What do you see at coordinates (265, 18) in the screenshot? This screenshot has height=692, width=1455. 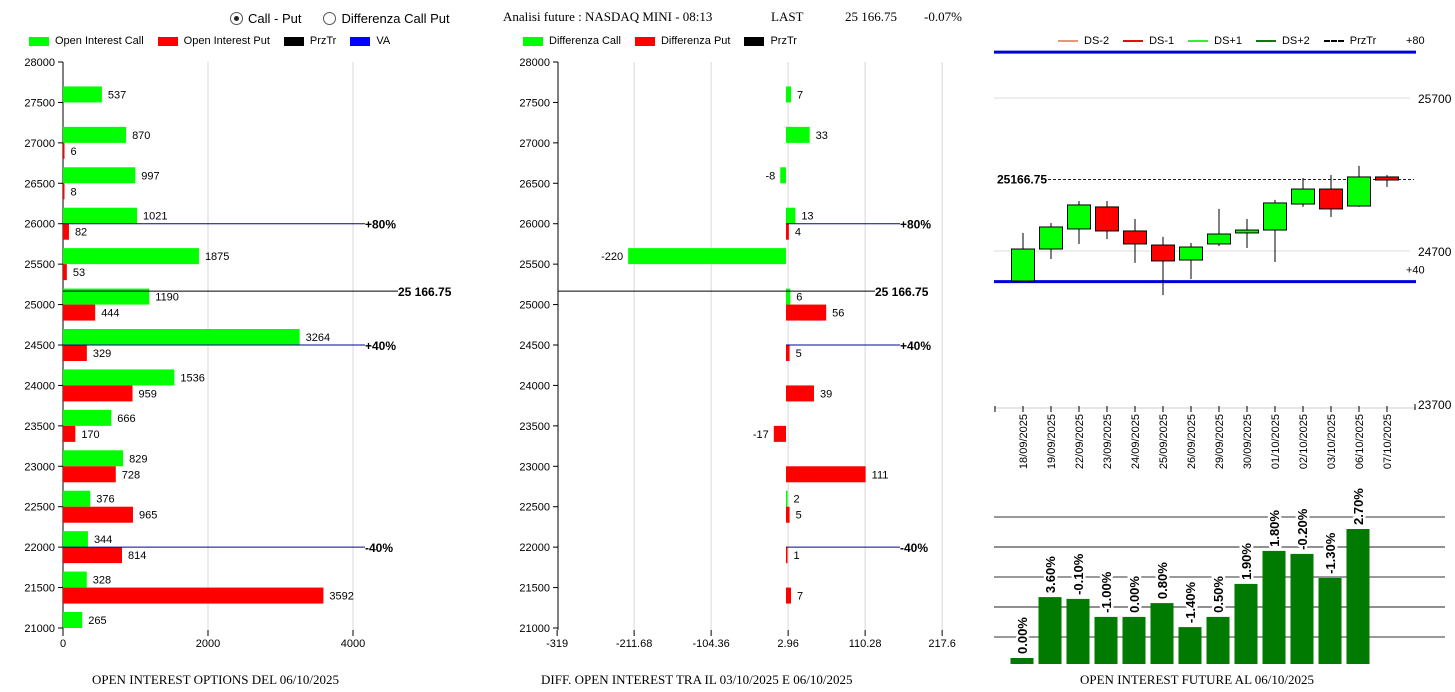 I see `radio-call-put: Call - Put` at bounding box center [265, 18].